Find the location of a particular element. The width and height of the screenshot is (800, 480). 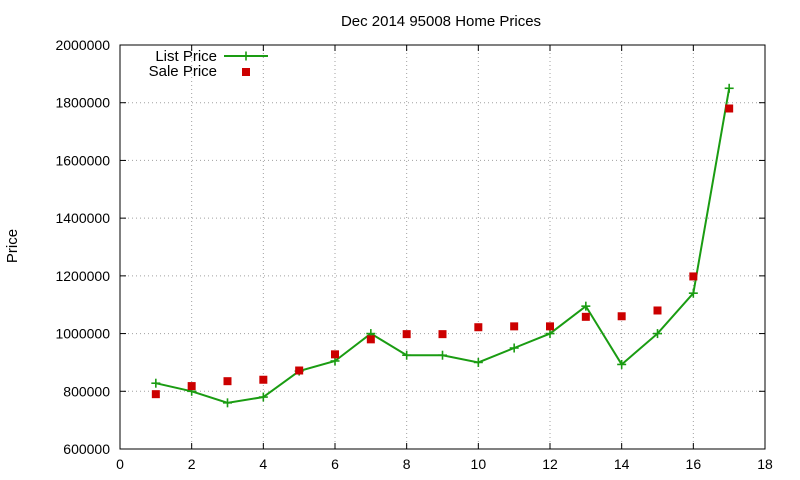

y-tick-label: 800000 is located at coordinates (86, 391).